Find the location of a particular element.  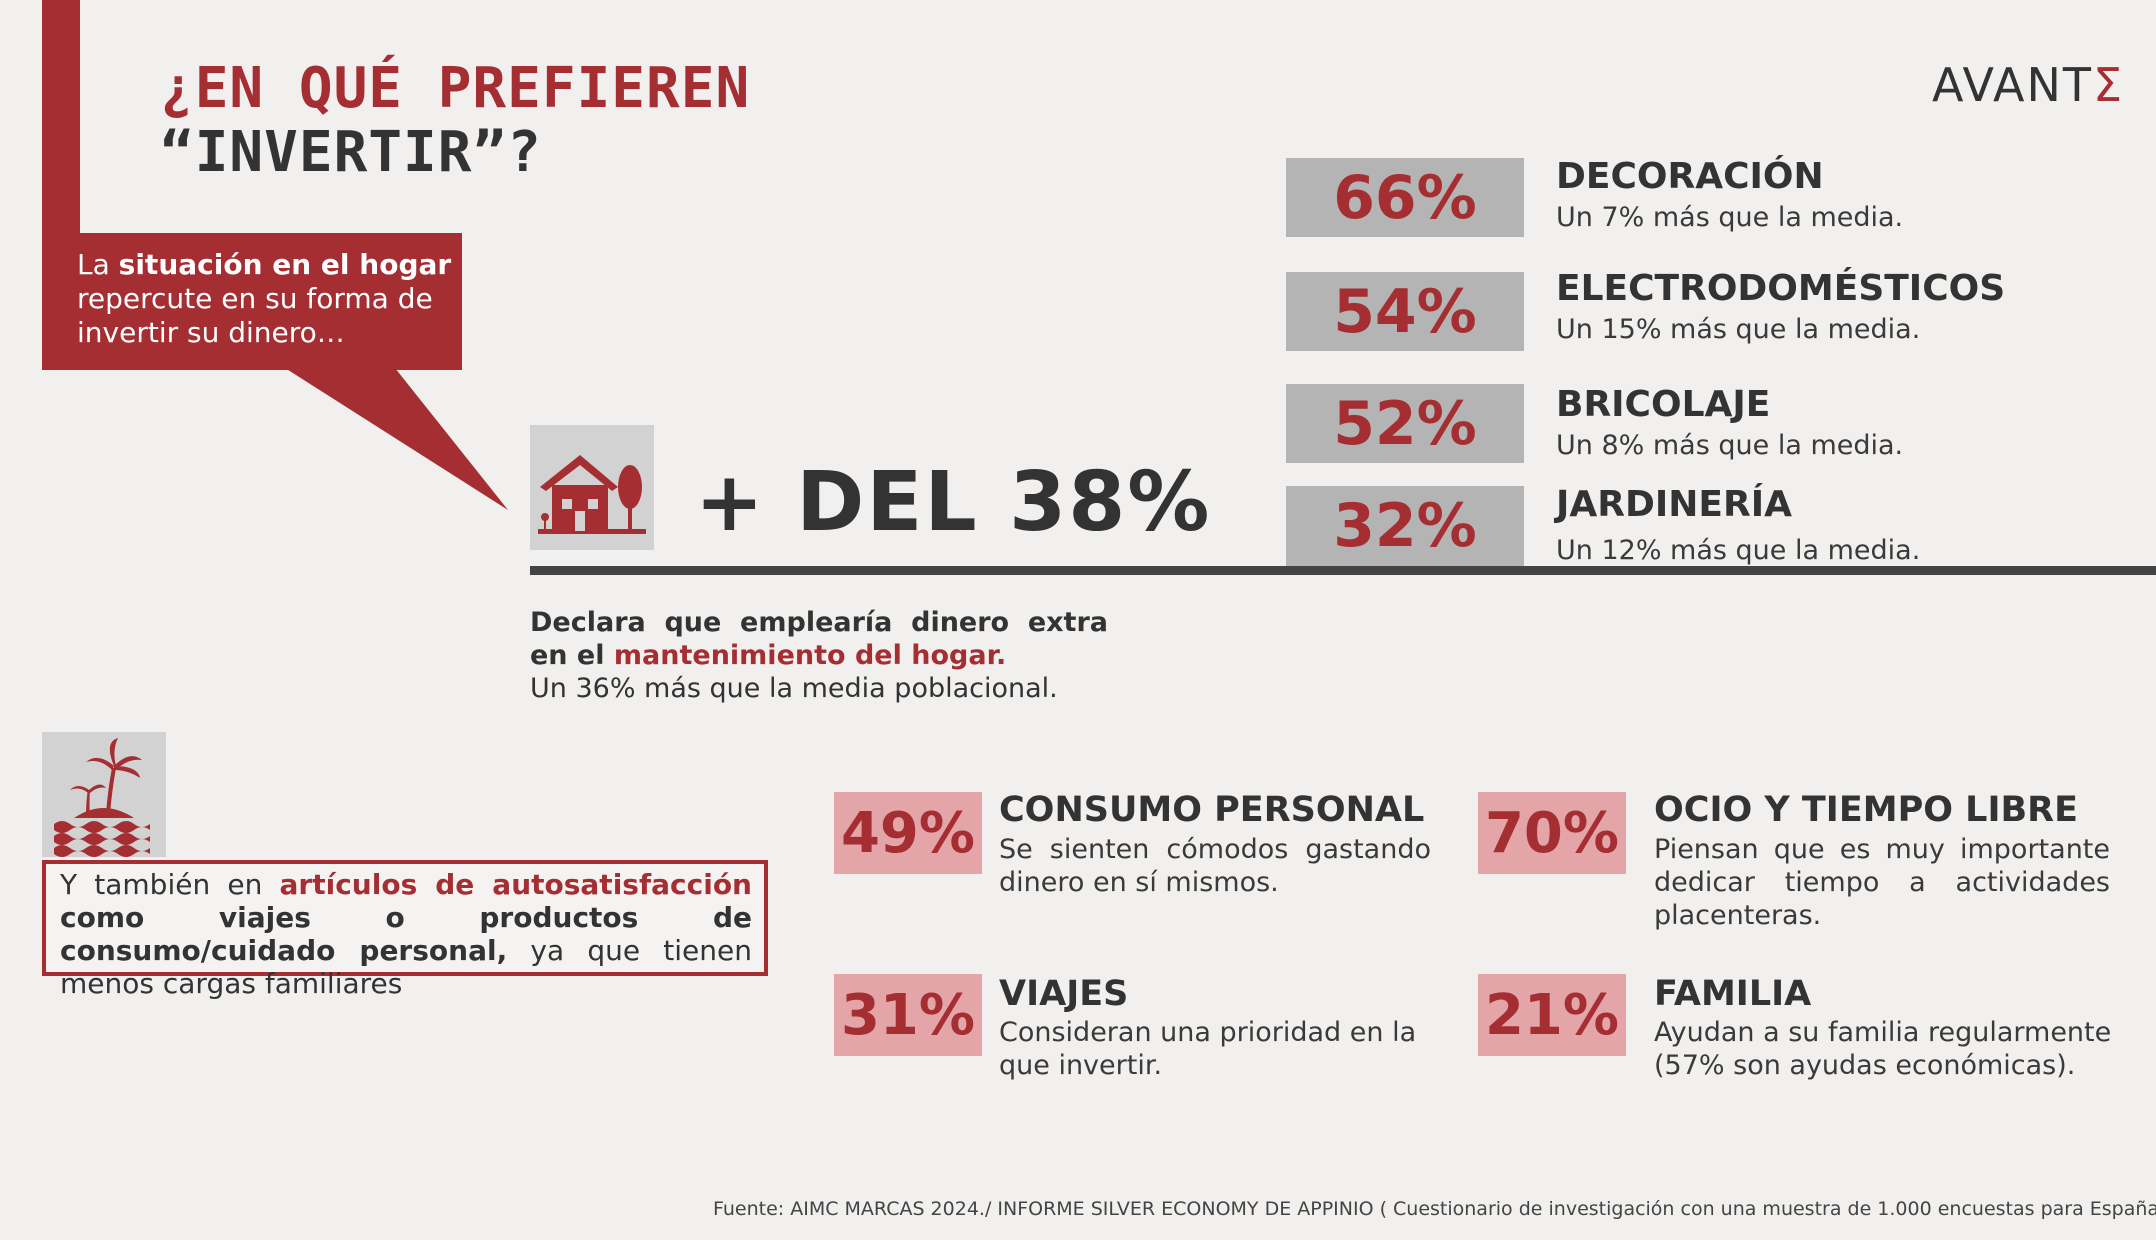

house-tree-icon is located at coordinates (592, 494).